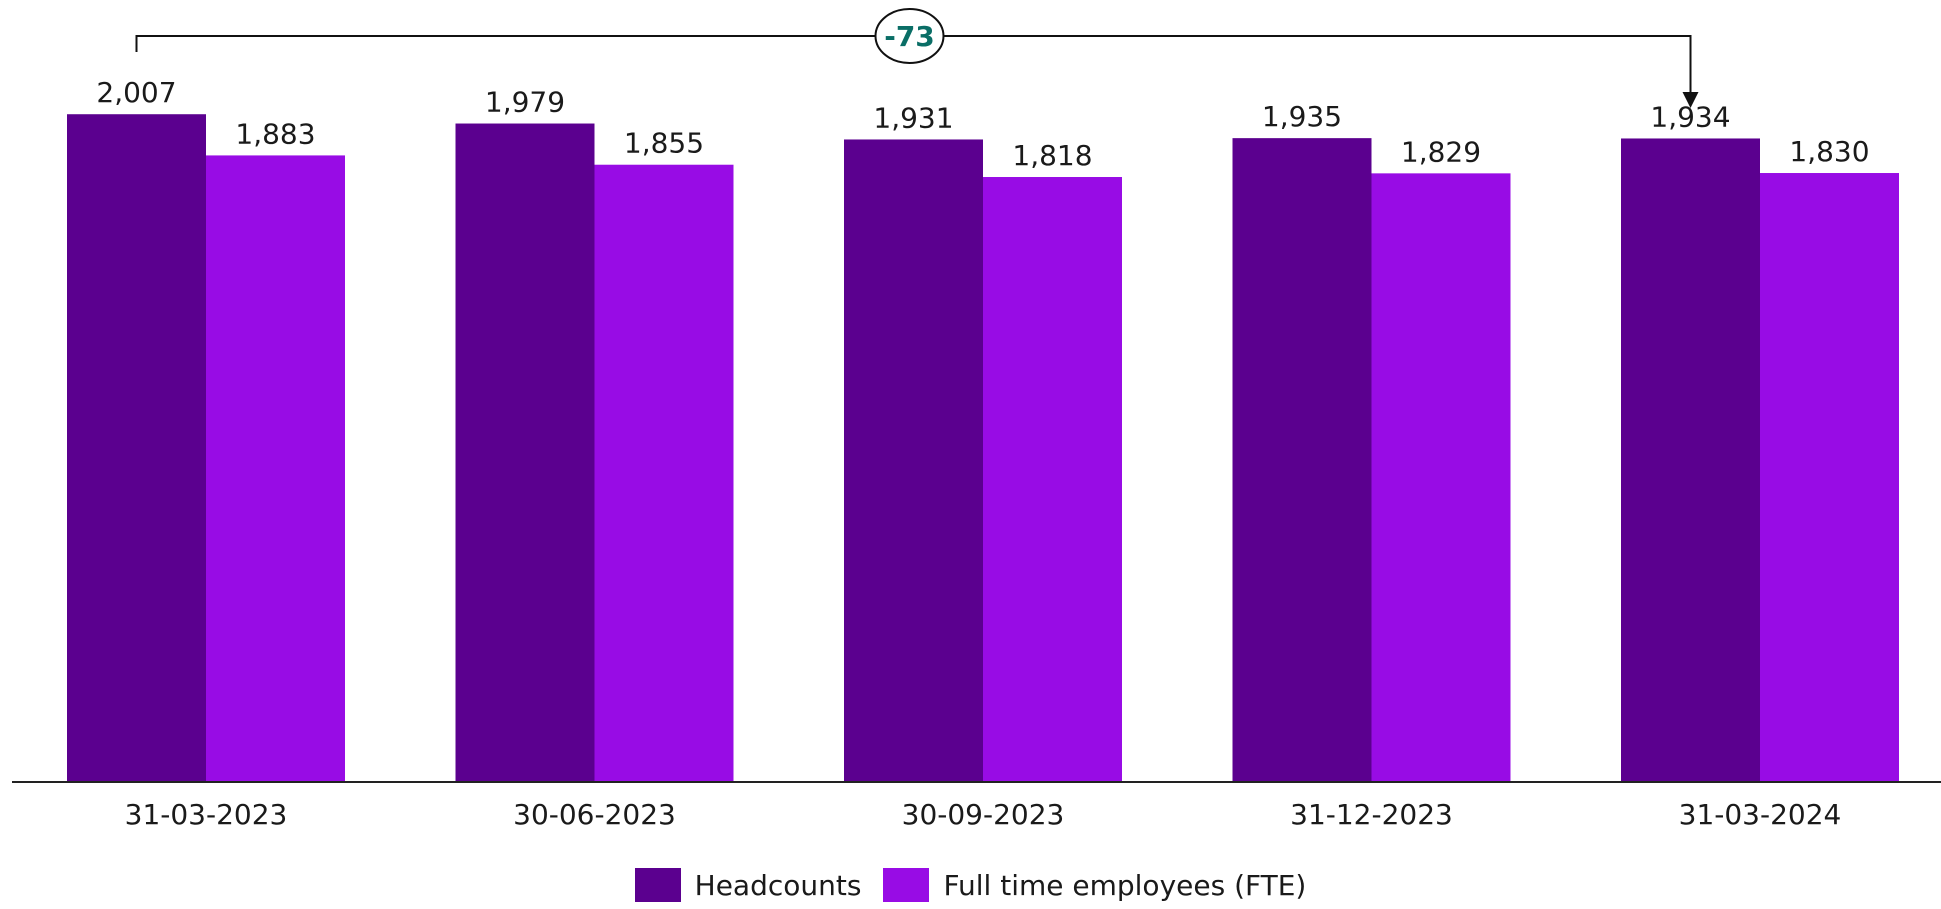 Image resolution: width=1941 pixels, height=909 pixels. I want to click on legend: Headcounts Full time employees (FTE), so click(970, 885).